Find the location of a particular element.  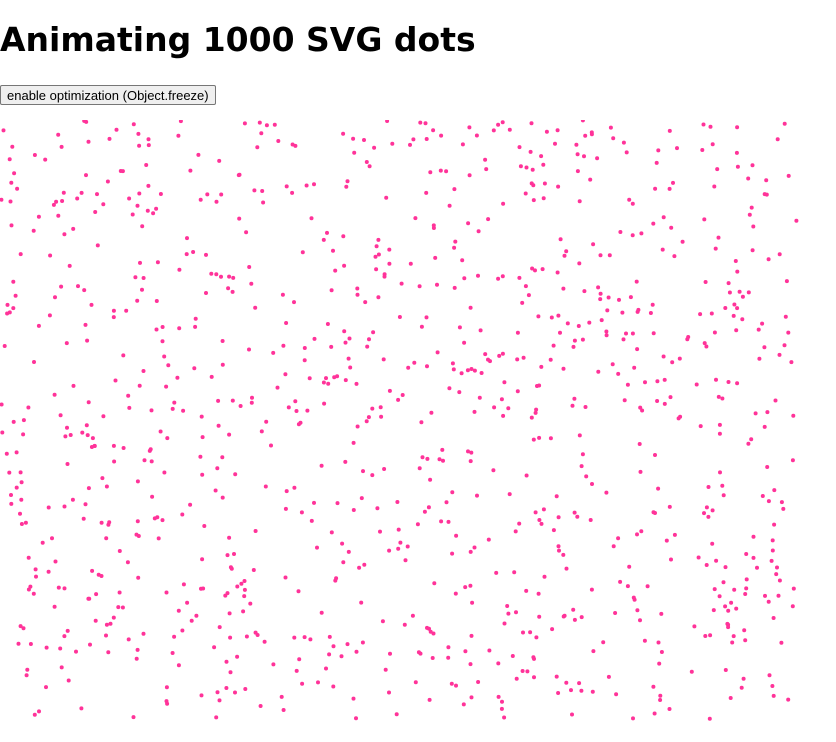

optimization-button: enable optimization (Object.freeze) is located at coordinates (108, 95).